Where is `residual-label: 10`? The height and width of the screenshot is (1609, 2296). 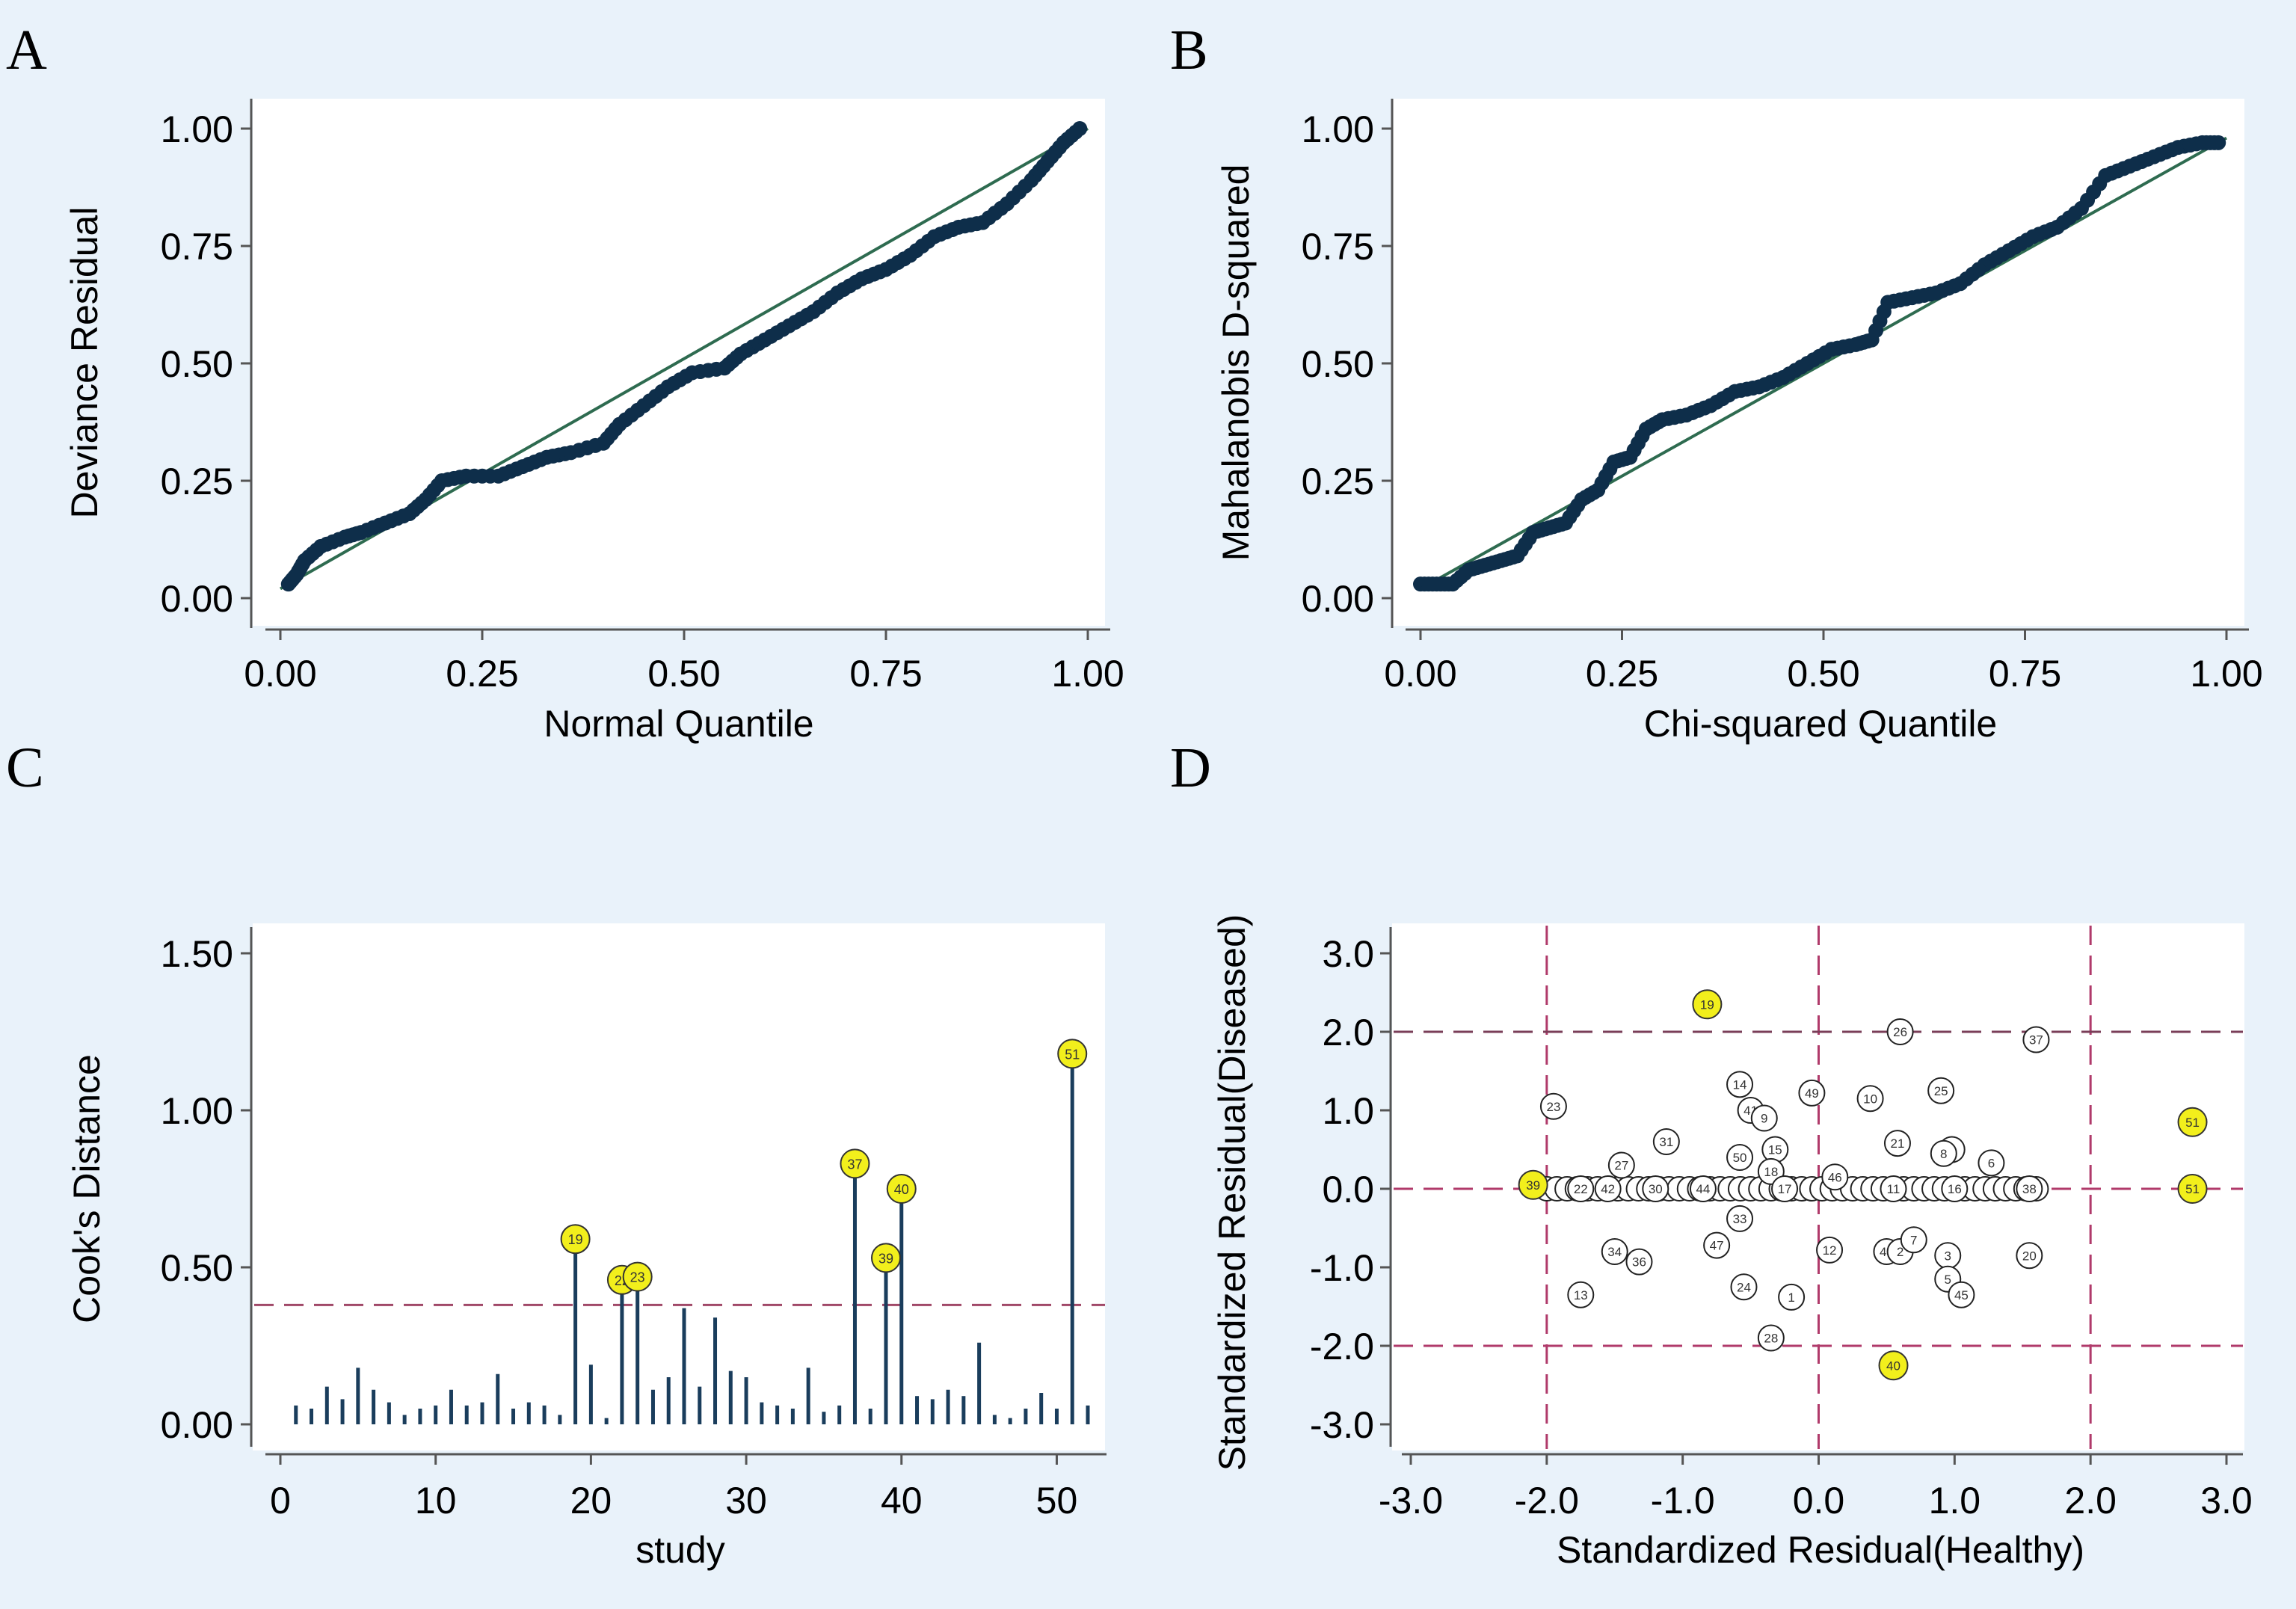 residual-label: 10 is located at coordinates (1870, 1099).